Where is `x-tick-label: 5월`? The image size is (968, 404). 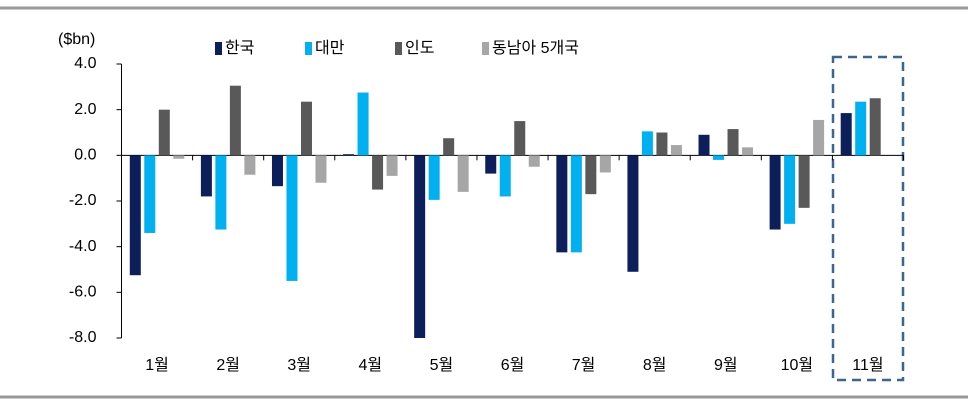 x-tick-label: 5월 is located at coordinates (442, 365).